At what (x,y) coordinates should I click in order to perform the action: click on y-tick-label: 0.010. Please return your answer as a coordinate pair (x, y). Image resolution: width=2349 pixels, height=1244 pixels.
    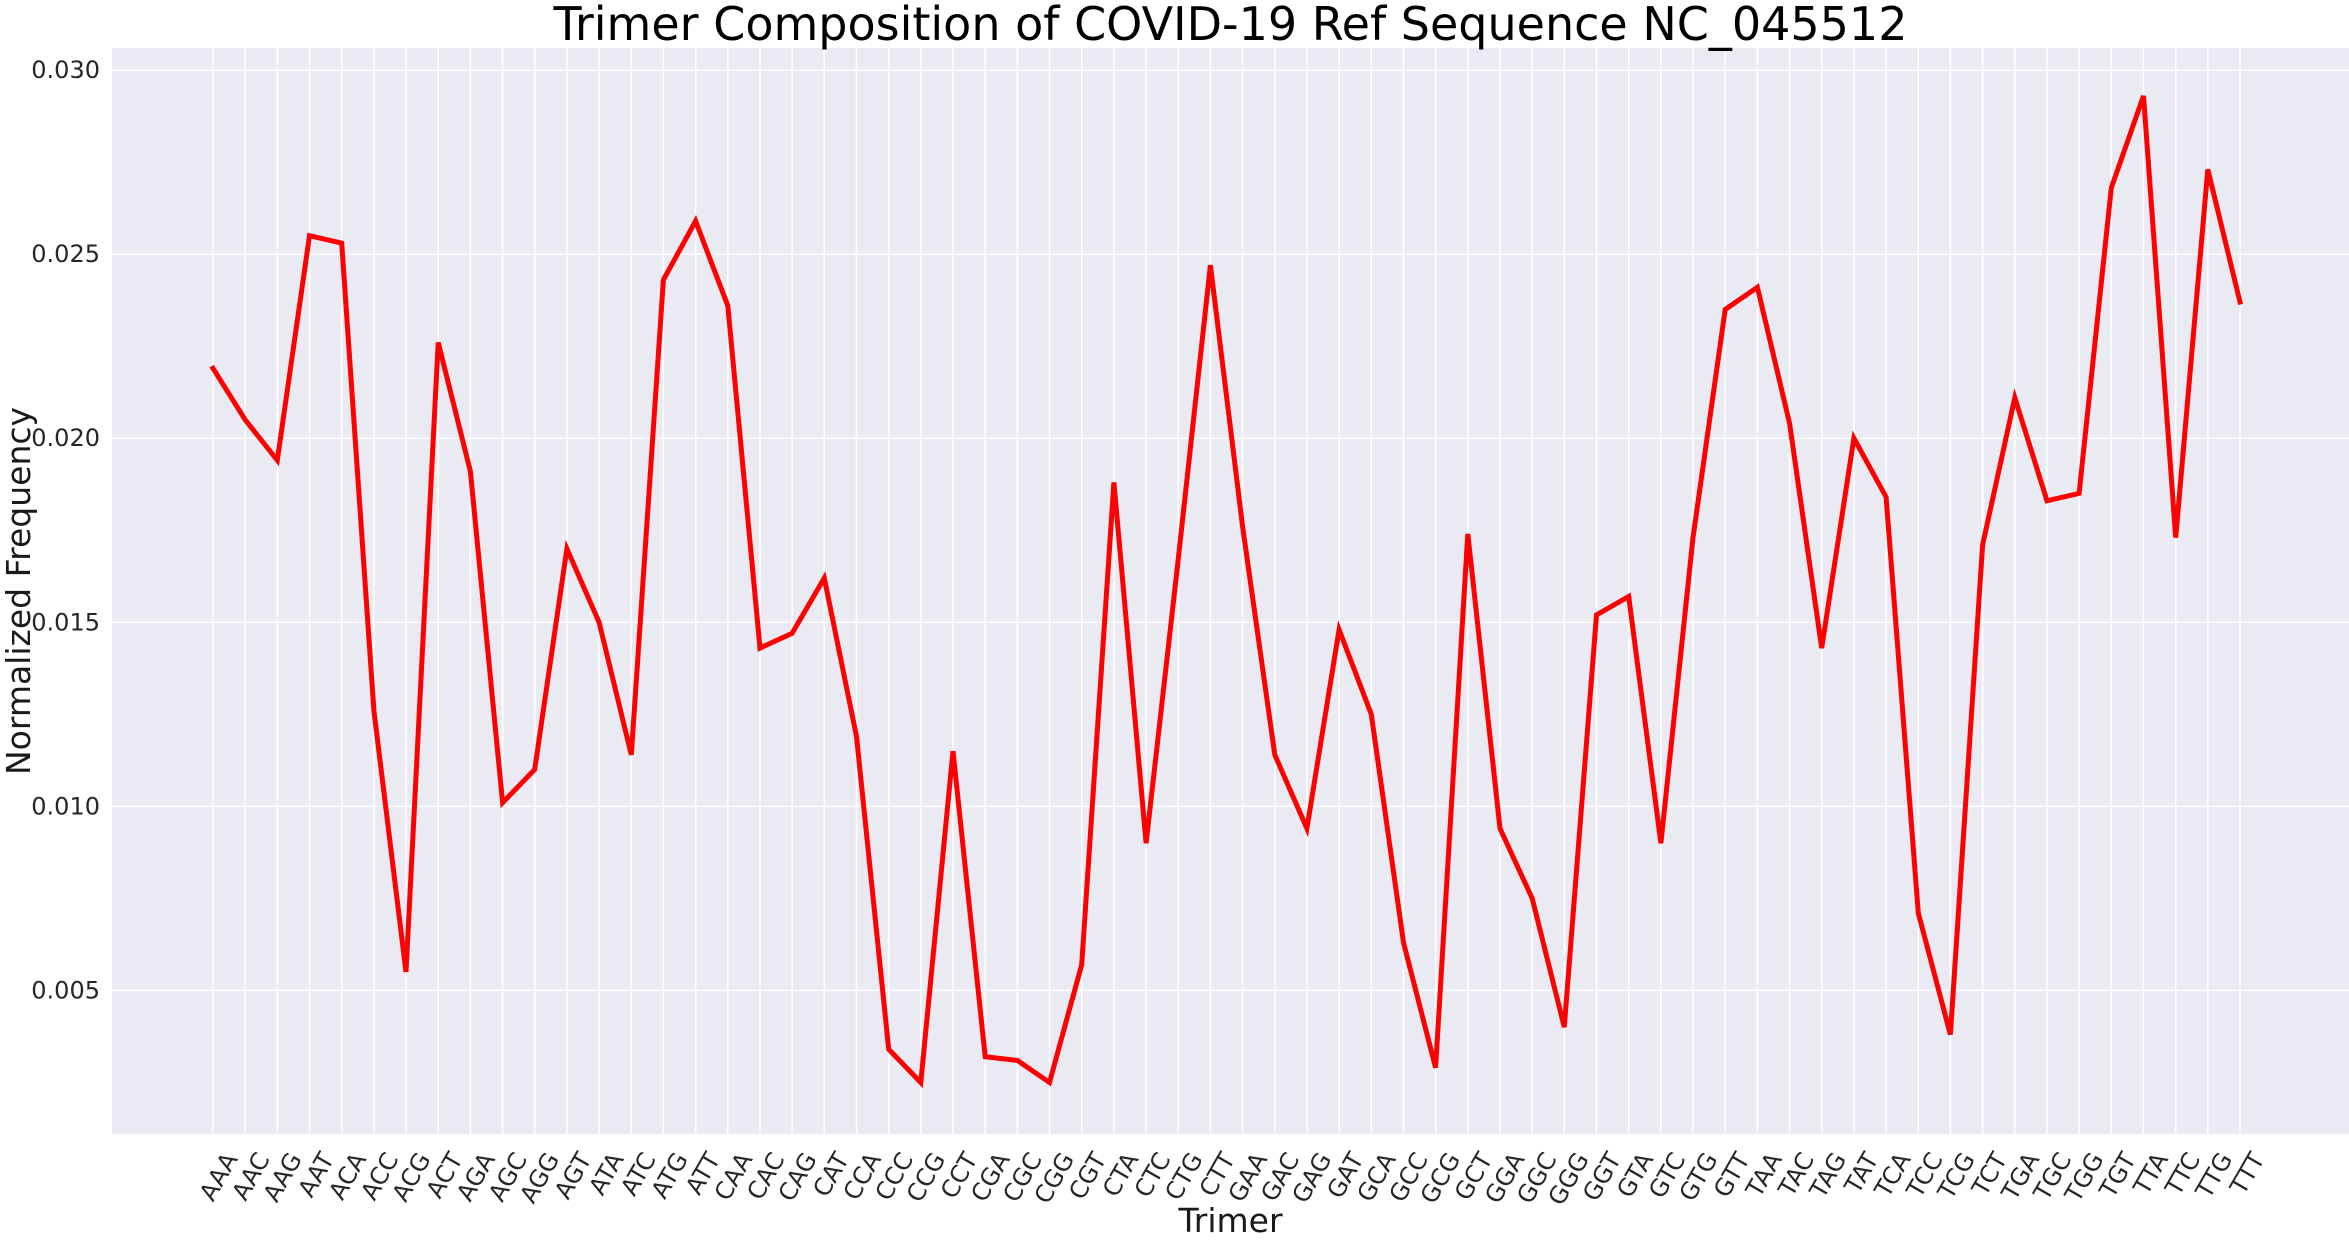
    Looking at the image, I should click on (65, 806).